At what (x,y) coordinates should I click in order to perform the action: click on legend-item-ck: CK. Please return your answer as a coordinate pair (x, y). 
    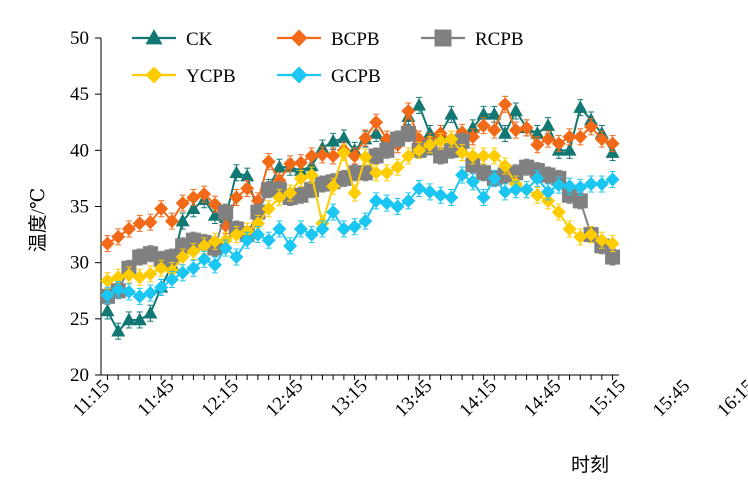
    Looking at the image, I should click on (172, 39).